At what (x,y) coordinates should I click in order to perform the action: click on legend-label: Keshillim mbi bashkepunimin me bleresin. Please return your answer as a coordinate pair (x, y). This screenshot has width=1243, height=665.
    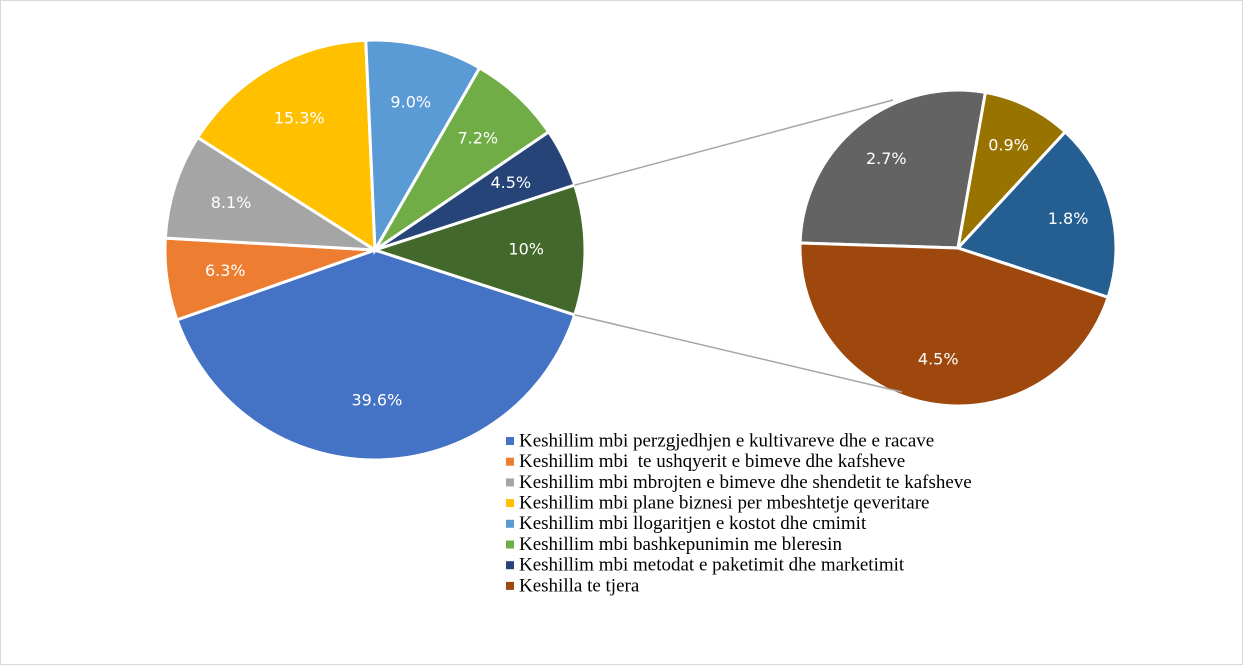
    Looking at the image, I should click on (680, 544).